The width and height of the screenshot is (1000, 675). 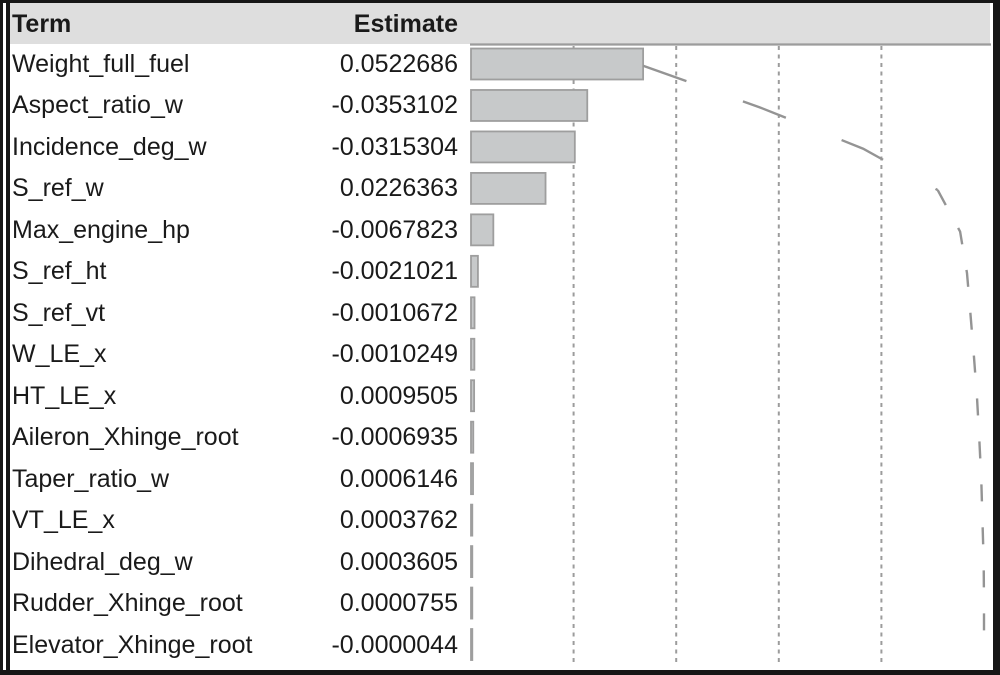 What do you see at coordinates (394, 146) in the screenshot?
I see `estimate-cell: -0.0315304` at bounding box center [394, 146].